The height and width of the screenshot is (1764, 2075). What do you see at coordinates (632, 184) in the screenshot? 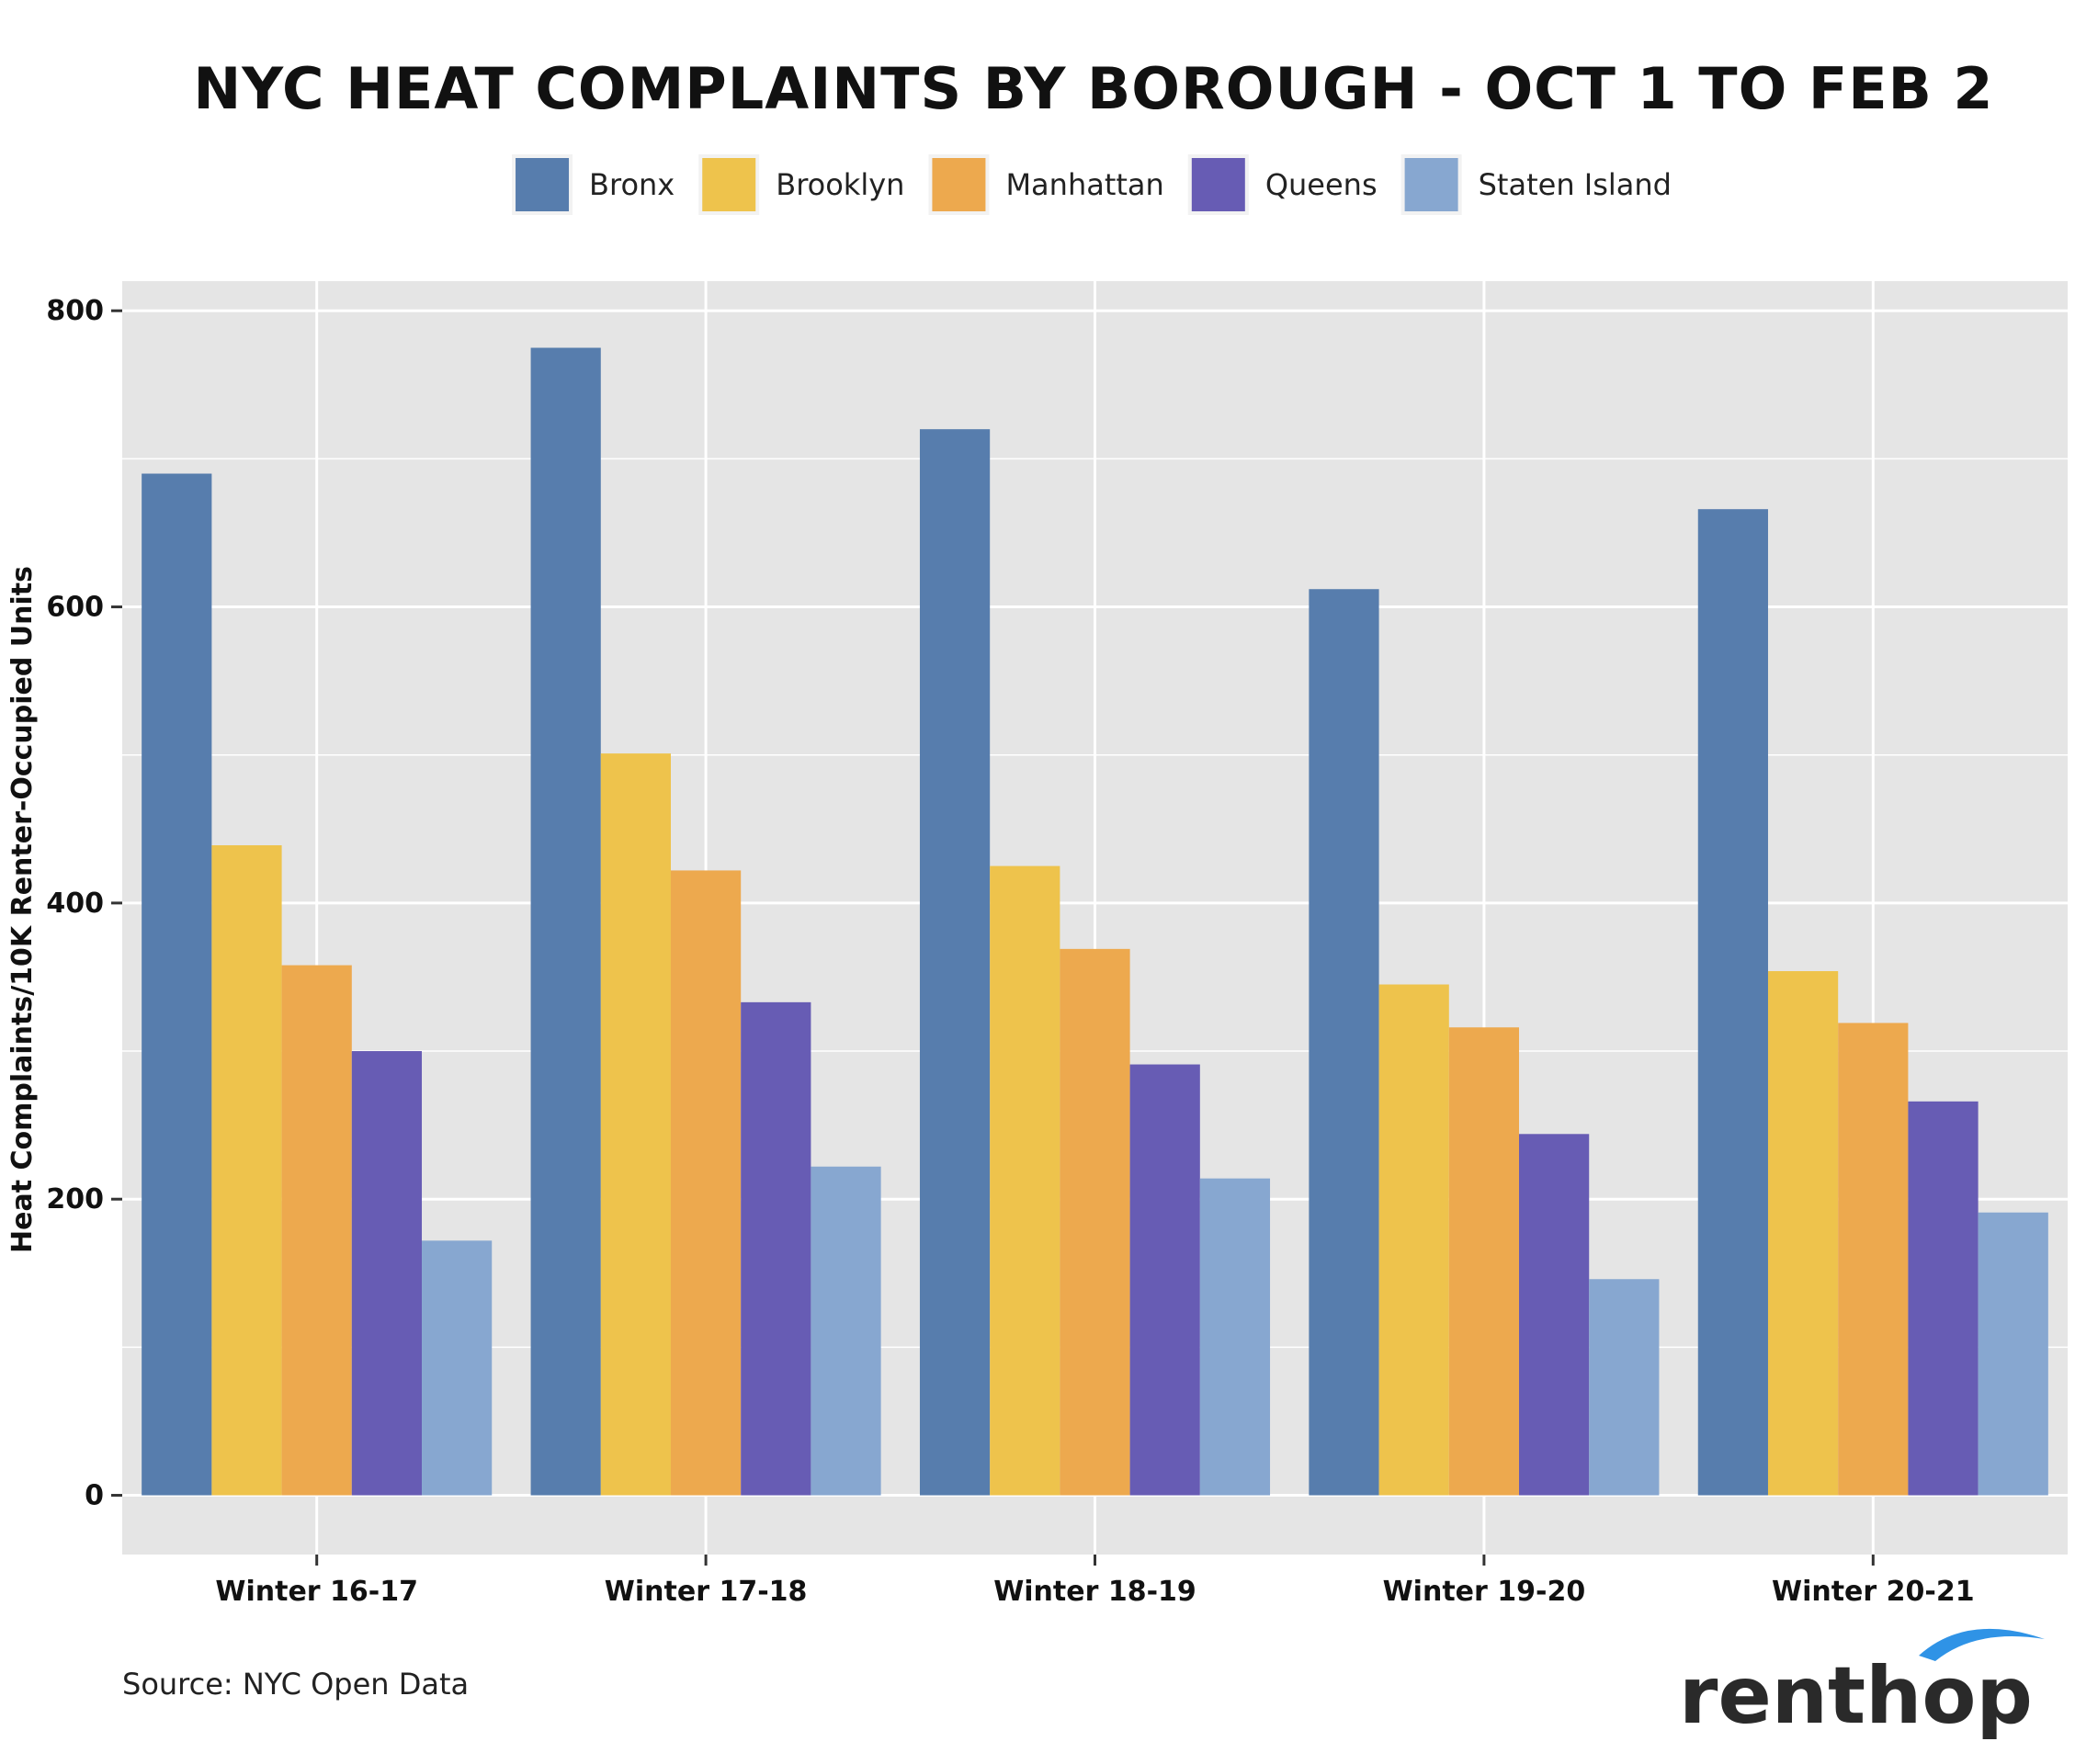
I see `legend-label: Bronx` at bounding box center [632, 184].